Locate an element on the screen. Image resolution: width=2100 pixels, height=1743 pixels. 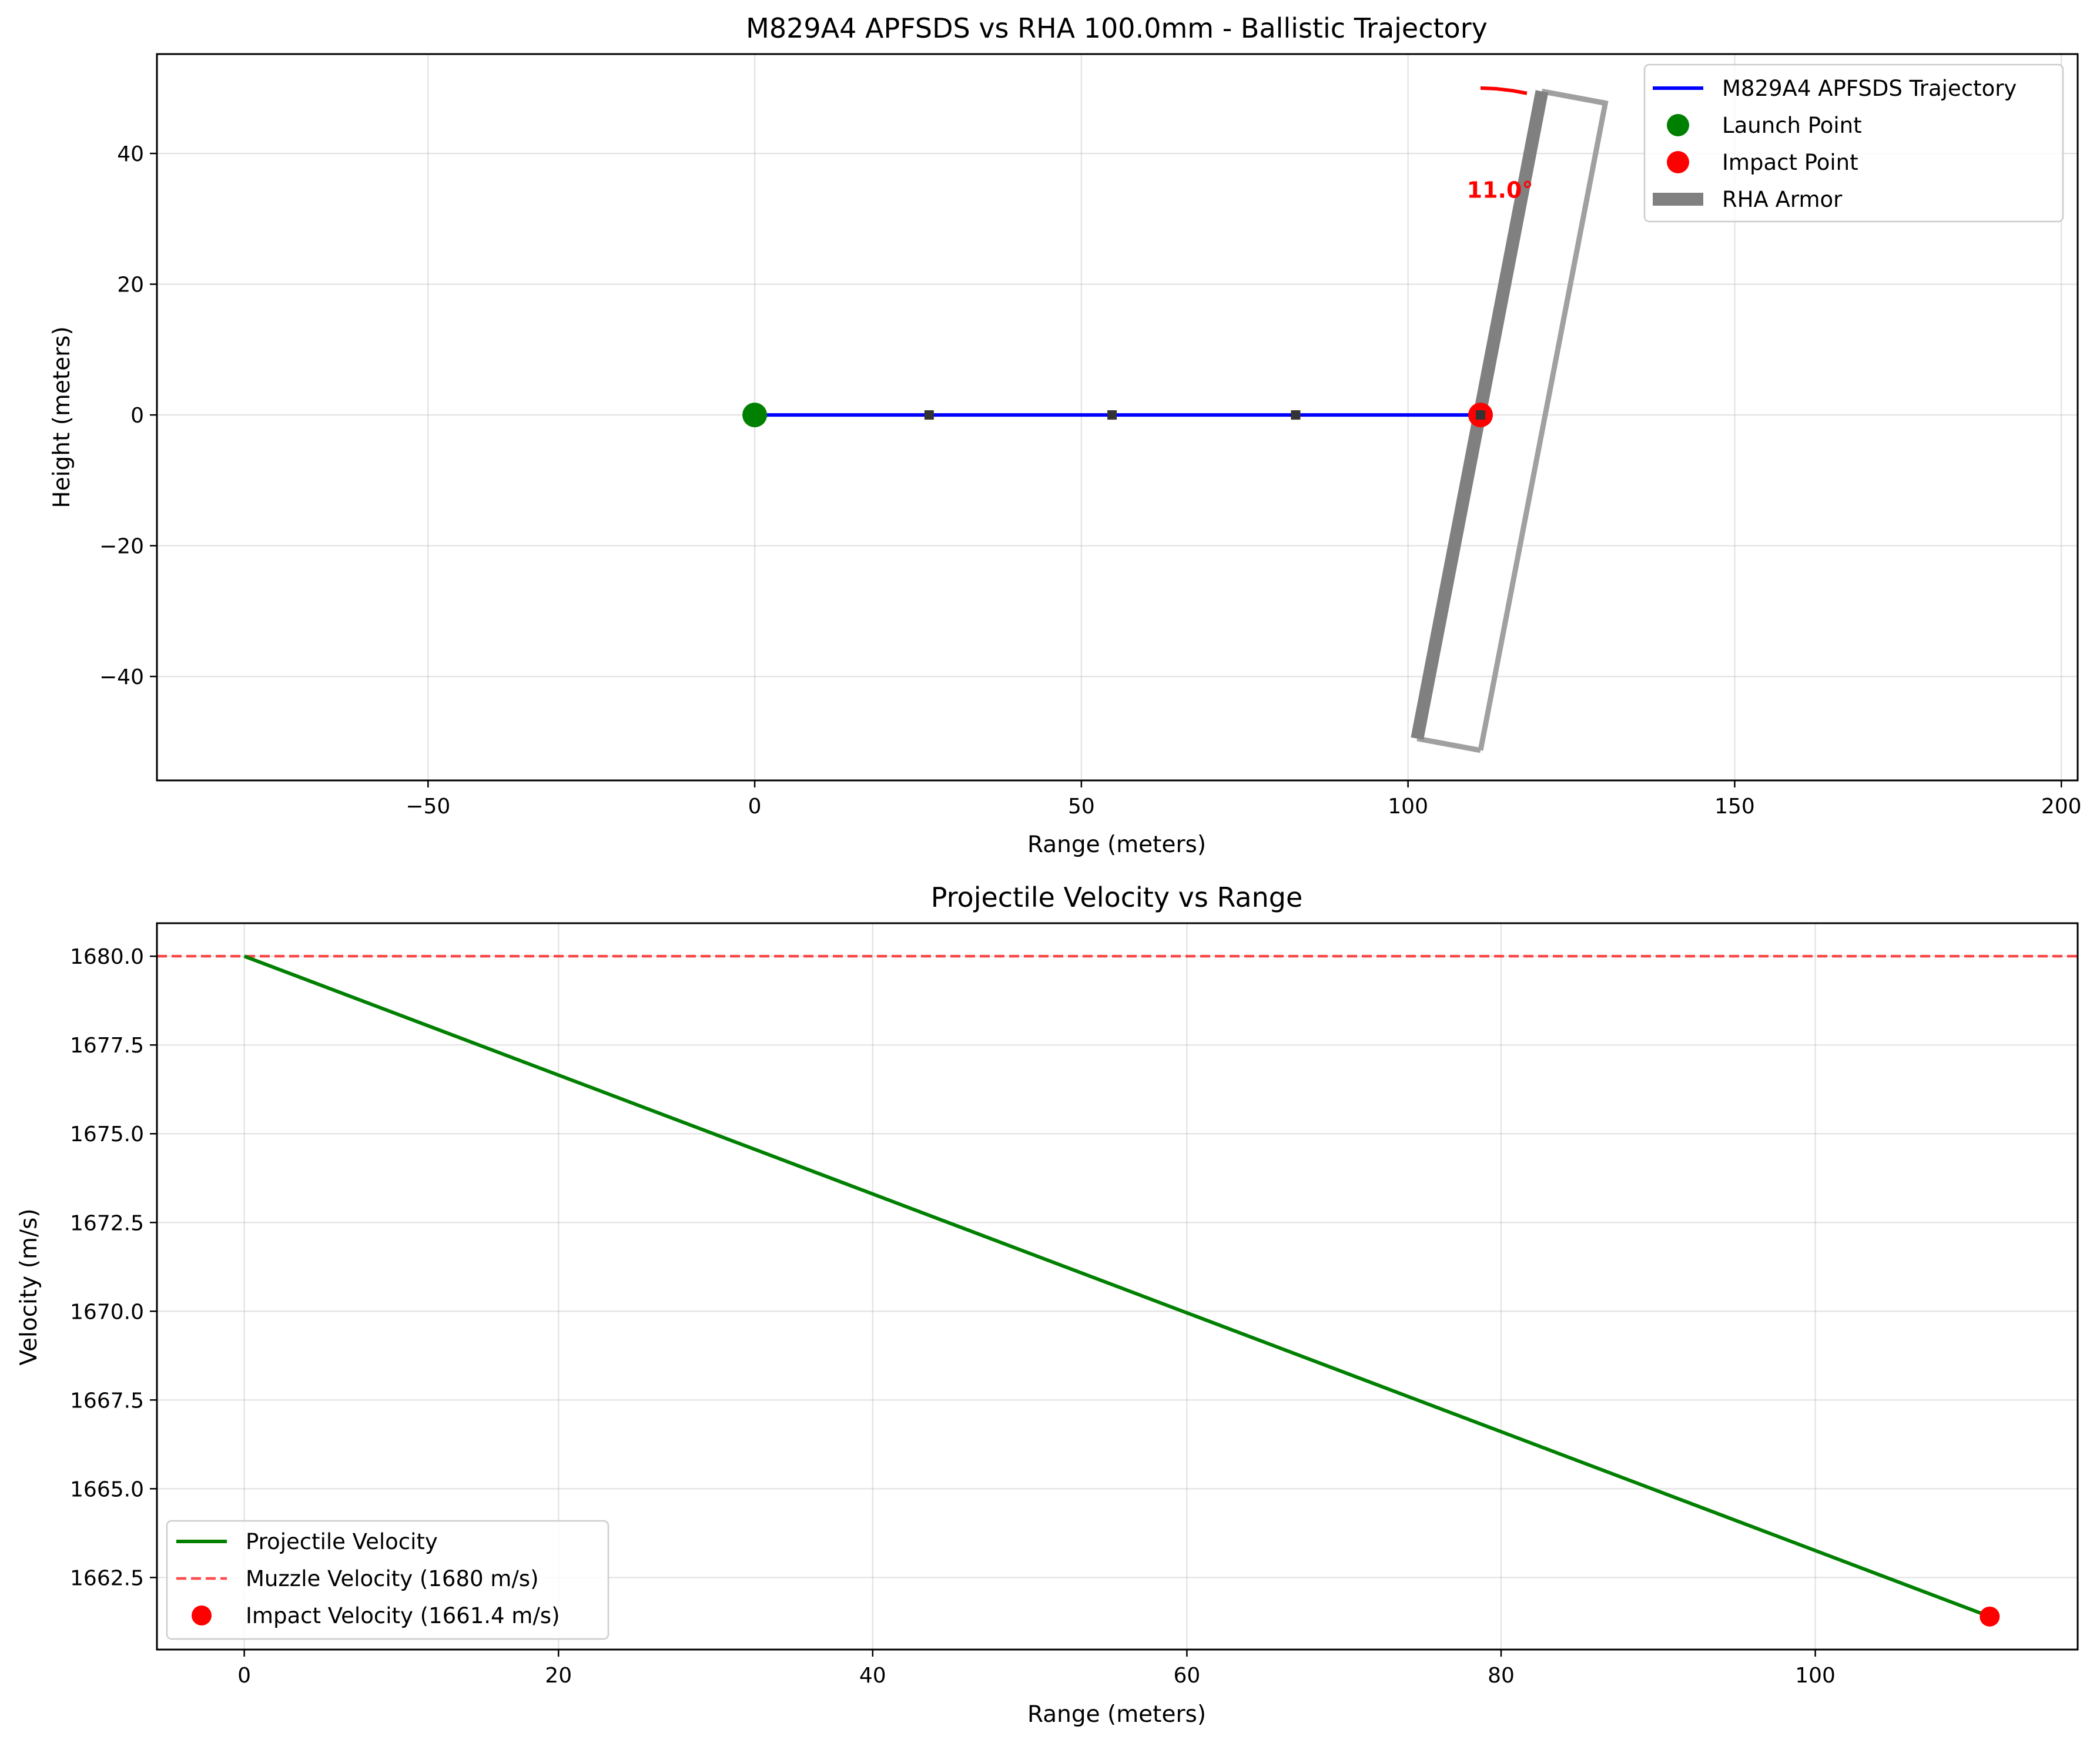
velocity-x-tick-label: 20 is located at coordinates (559, 1676).